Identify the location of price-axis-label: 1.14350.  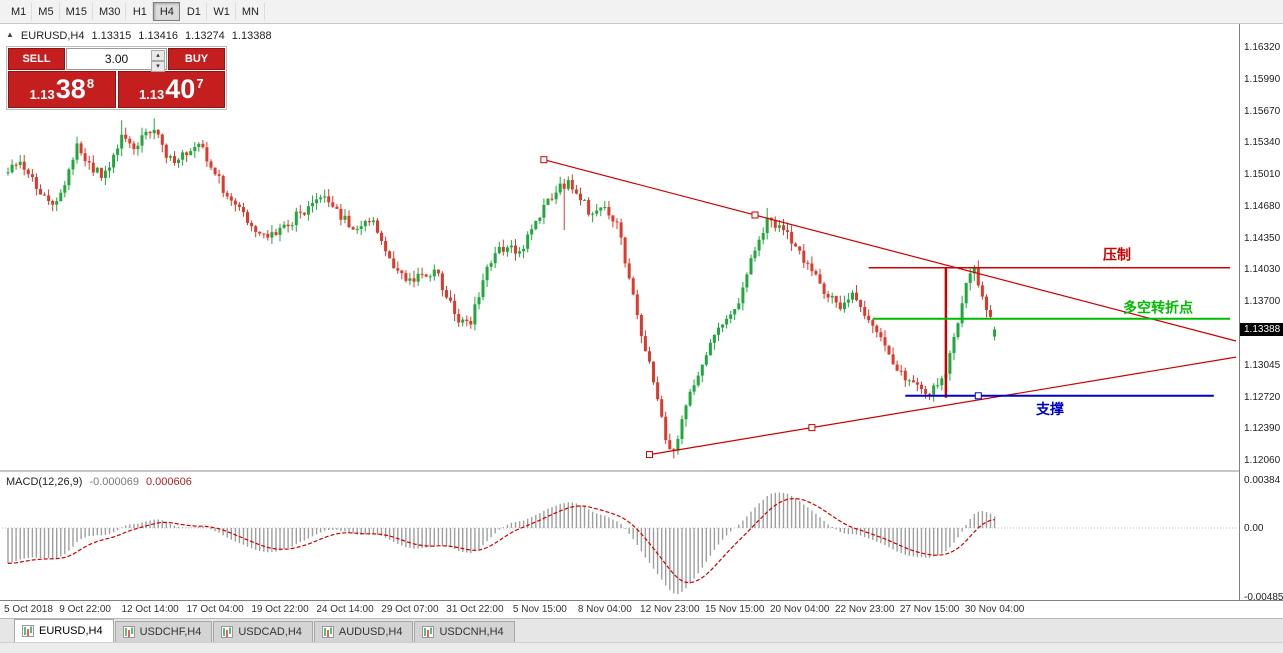
(1262, 238).